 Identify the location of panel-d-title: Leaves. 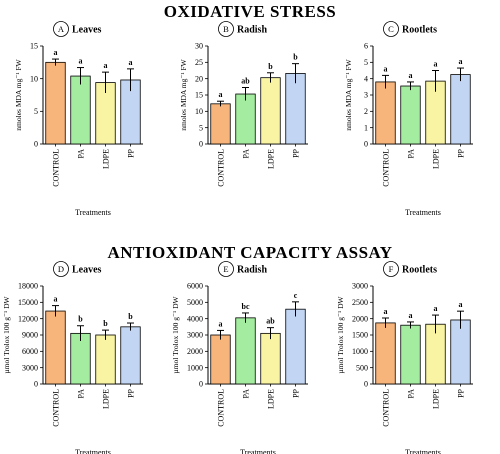
(87, 270).